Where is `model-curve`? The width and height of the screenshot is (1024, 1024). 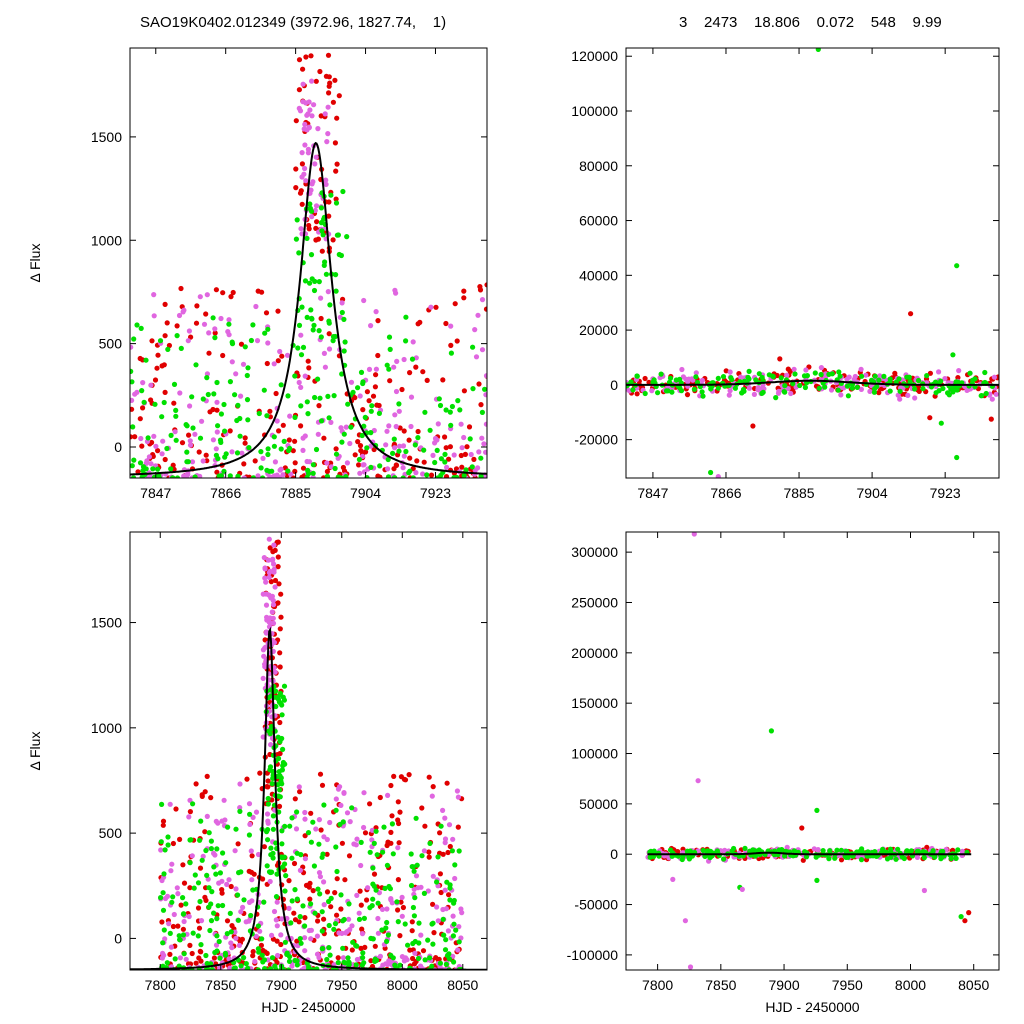
model-curve is located at coordinates (812, 382).